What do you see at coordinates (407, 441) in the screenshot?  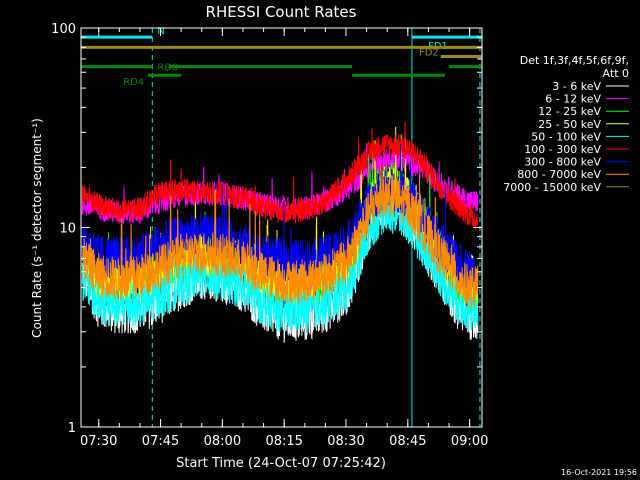 I see `x-tick-label-0845: 08:45` at bounding box center [407, 441].